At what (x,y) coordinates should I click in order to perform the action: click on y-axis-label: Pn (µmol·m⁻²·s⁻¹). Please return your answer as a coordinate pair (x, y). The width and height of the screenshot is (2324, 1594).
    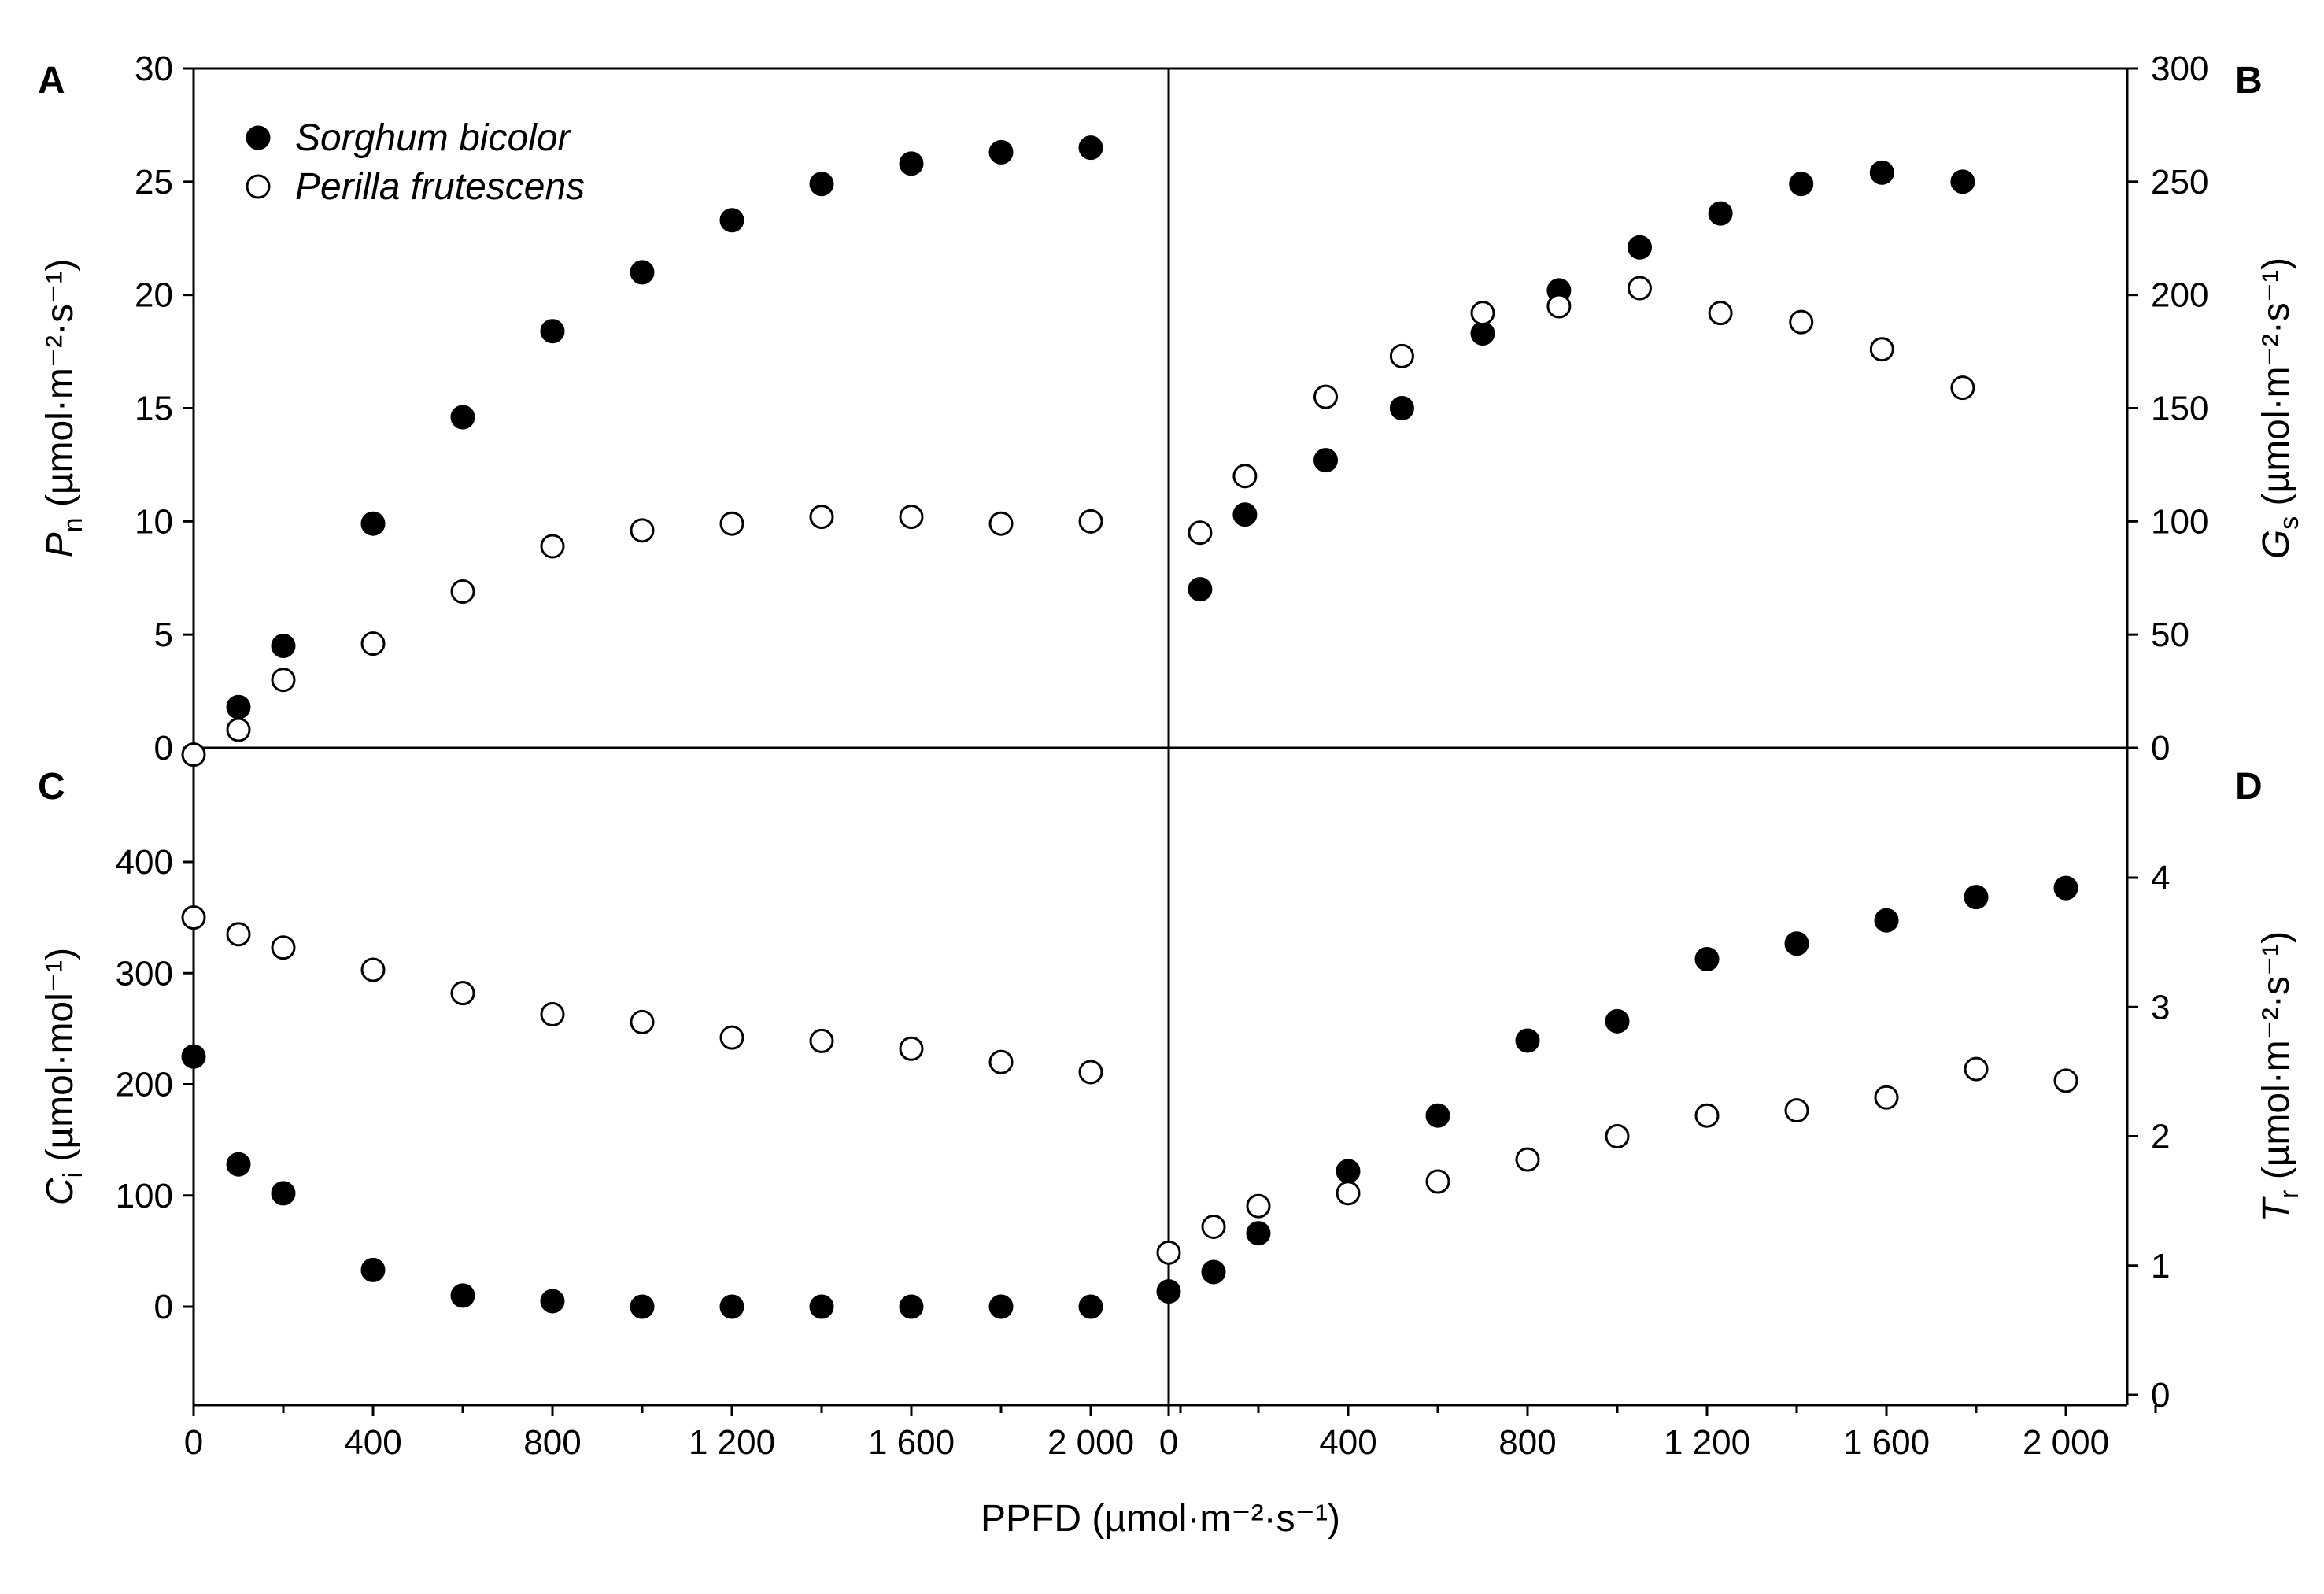
    Looking at the image, I should click on (63, 408).